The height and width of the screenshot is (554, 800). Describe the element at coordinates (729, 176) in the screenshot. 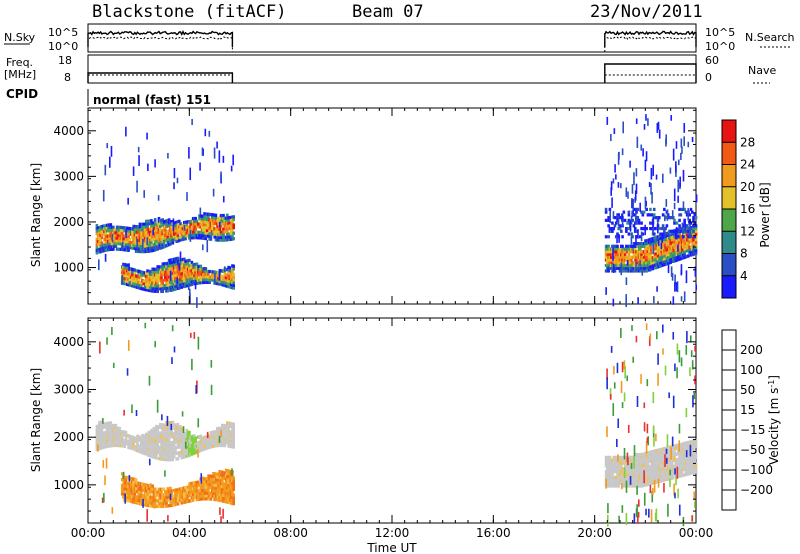

I see `power-cbar-swatch` at that location.